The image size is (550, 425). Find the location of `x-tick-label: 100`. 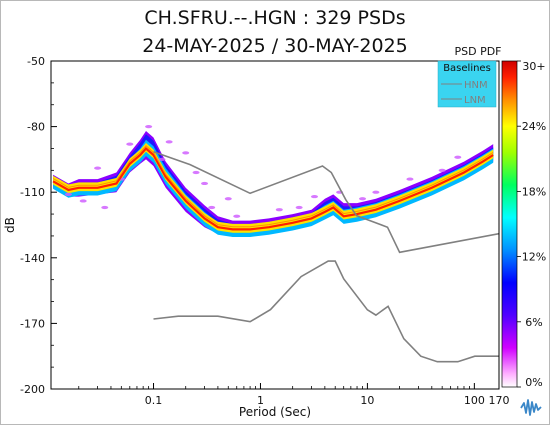

x-tick-label: 100 is located at coordinates (474, 400).